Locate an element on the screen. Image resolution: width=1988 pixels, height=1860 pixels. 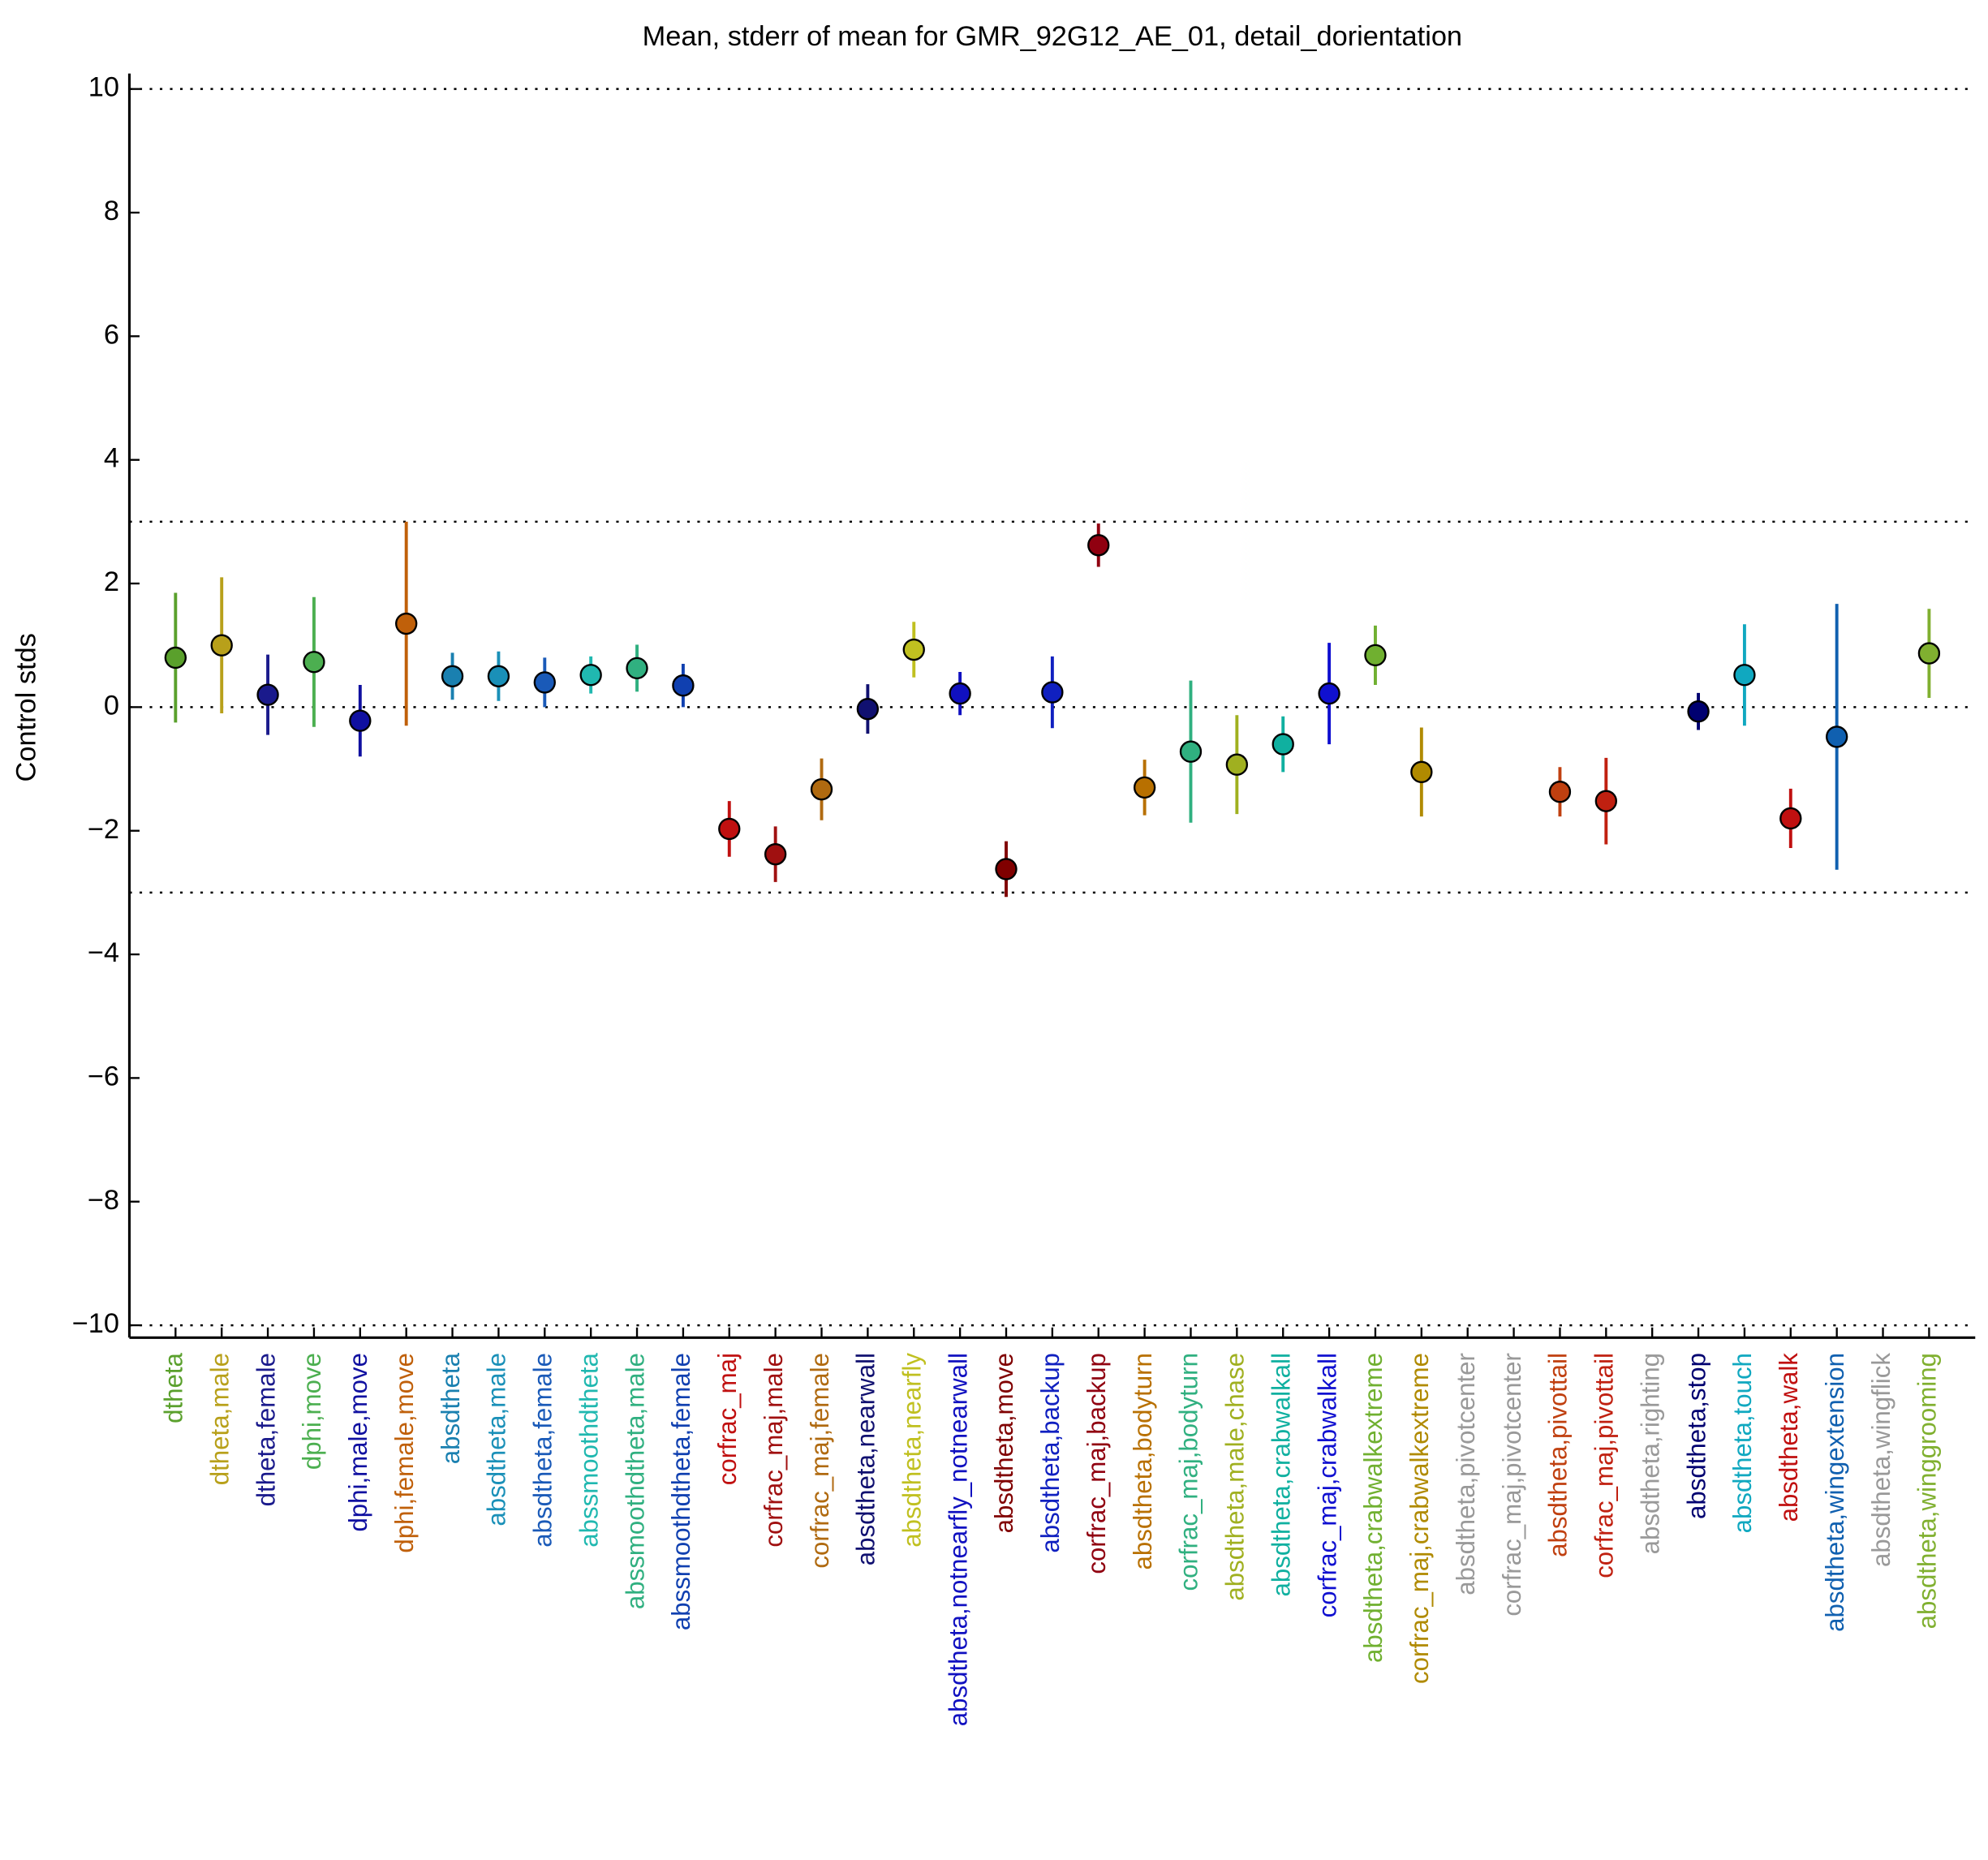
x-tick-label: absdtheta,bodyturn is located at coordinates (1143, 1461).